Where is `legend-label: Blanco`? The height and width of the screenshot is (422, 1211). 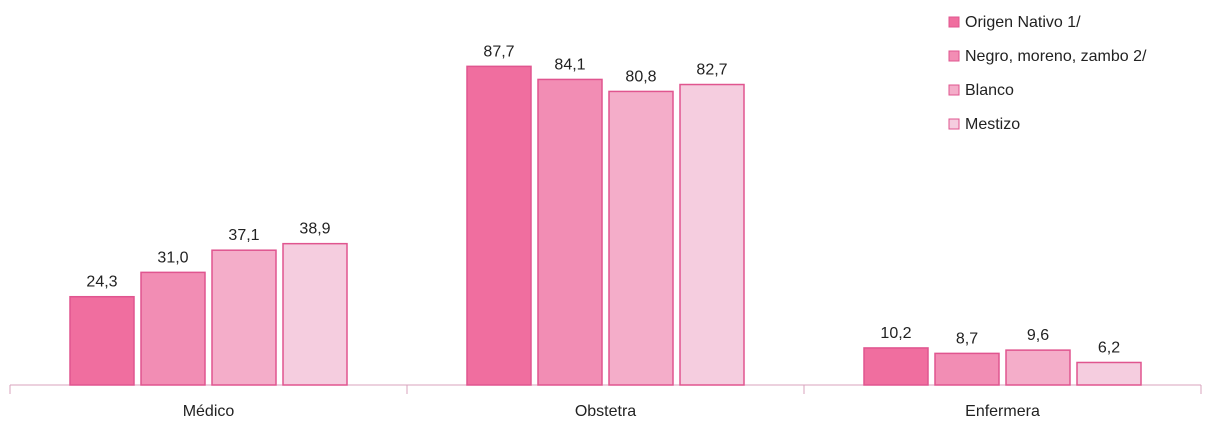
legend-label: Blanco is located at coordinates (989, 90).